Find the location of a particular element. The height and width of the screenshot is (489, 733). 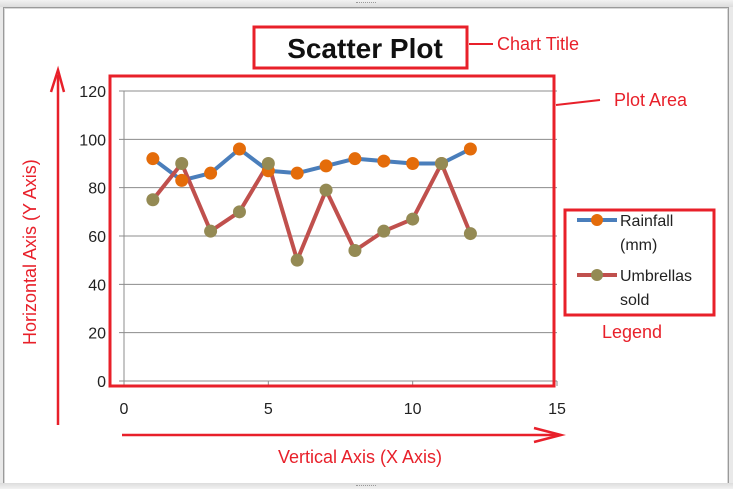

frame-top-handle is located at coordinates (366, 3).